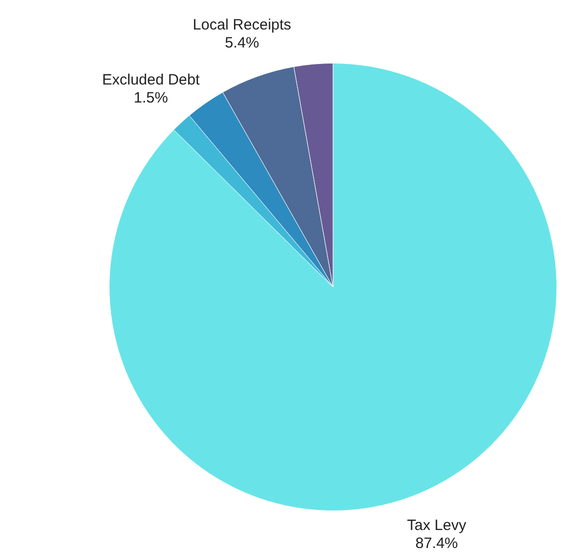 The height and width of the screenshot is (556, 587). What do you see at coordinates (151, 98) in the screenshot?
I see `data-label: 1.5%` at bounding box center [151, 98].